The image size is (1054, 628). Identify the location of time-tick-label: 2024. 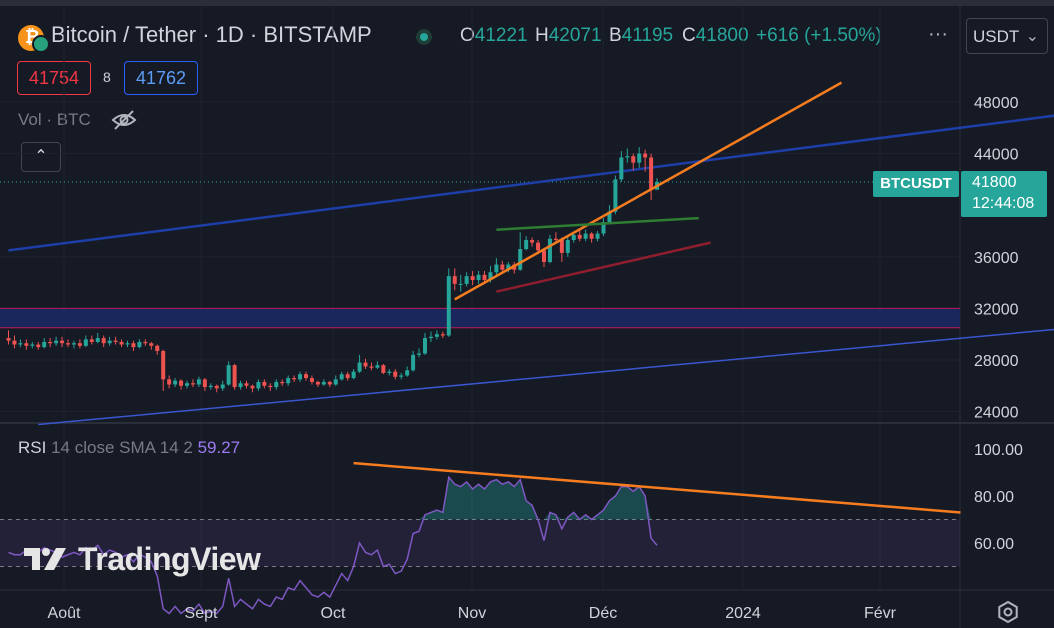
(743, 613).